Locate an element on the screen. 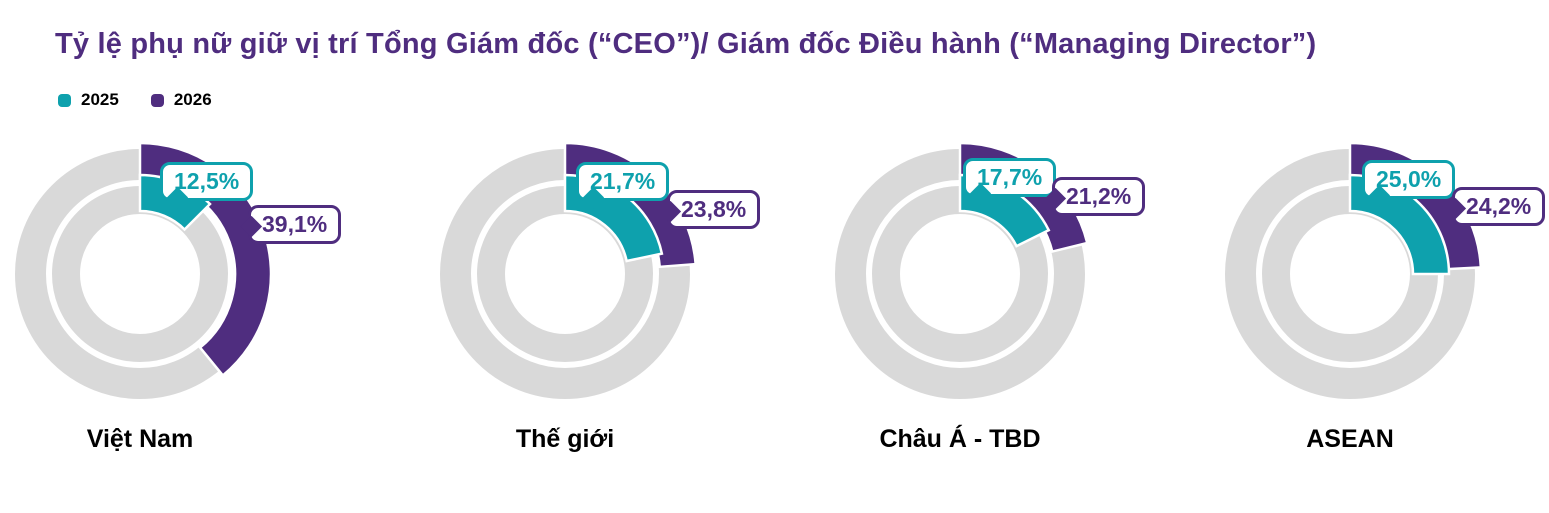 This screenshot has width=1549, height=513. donut-chart-1: 12,5% 39,1% Việt Nam is located at coordinates (176, 310).